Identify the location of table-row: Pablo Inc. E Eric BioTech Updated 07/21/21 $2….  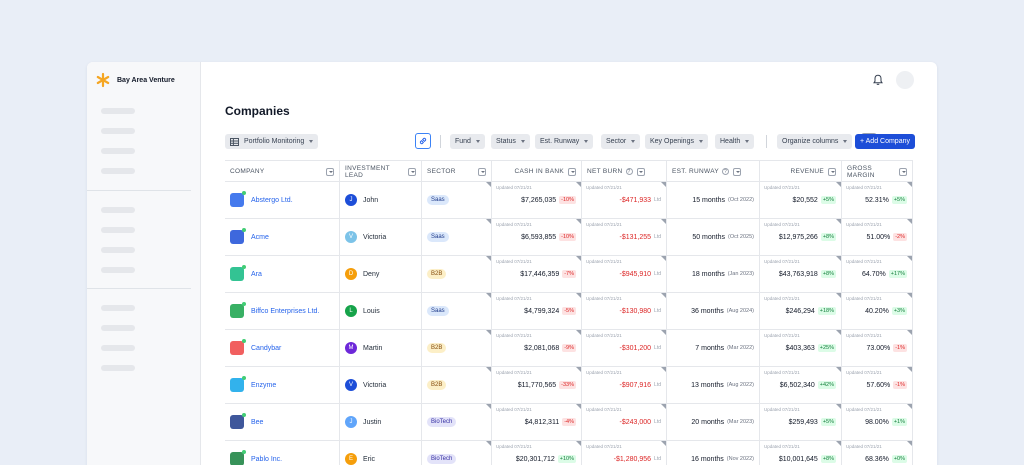
(569, 453).